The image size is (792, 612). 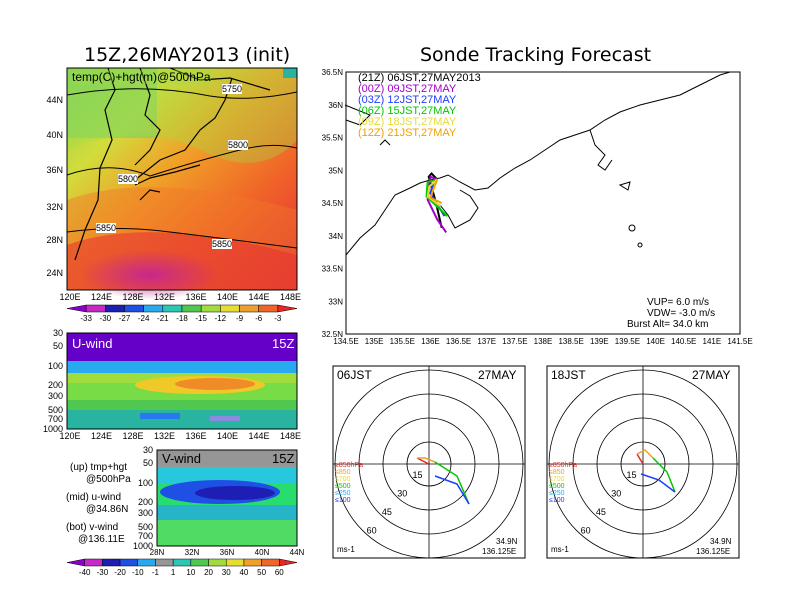 What do you see at coordinates (570, 341) in the screenshot?
I see `lon-tick-label: 138.5E` at bounding box center [570, 341].